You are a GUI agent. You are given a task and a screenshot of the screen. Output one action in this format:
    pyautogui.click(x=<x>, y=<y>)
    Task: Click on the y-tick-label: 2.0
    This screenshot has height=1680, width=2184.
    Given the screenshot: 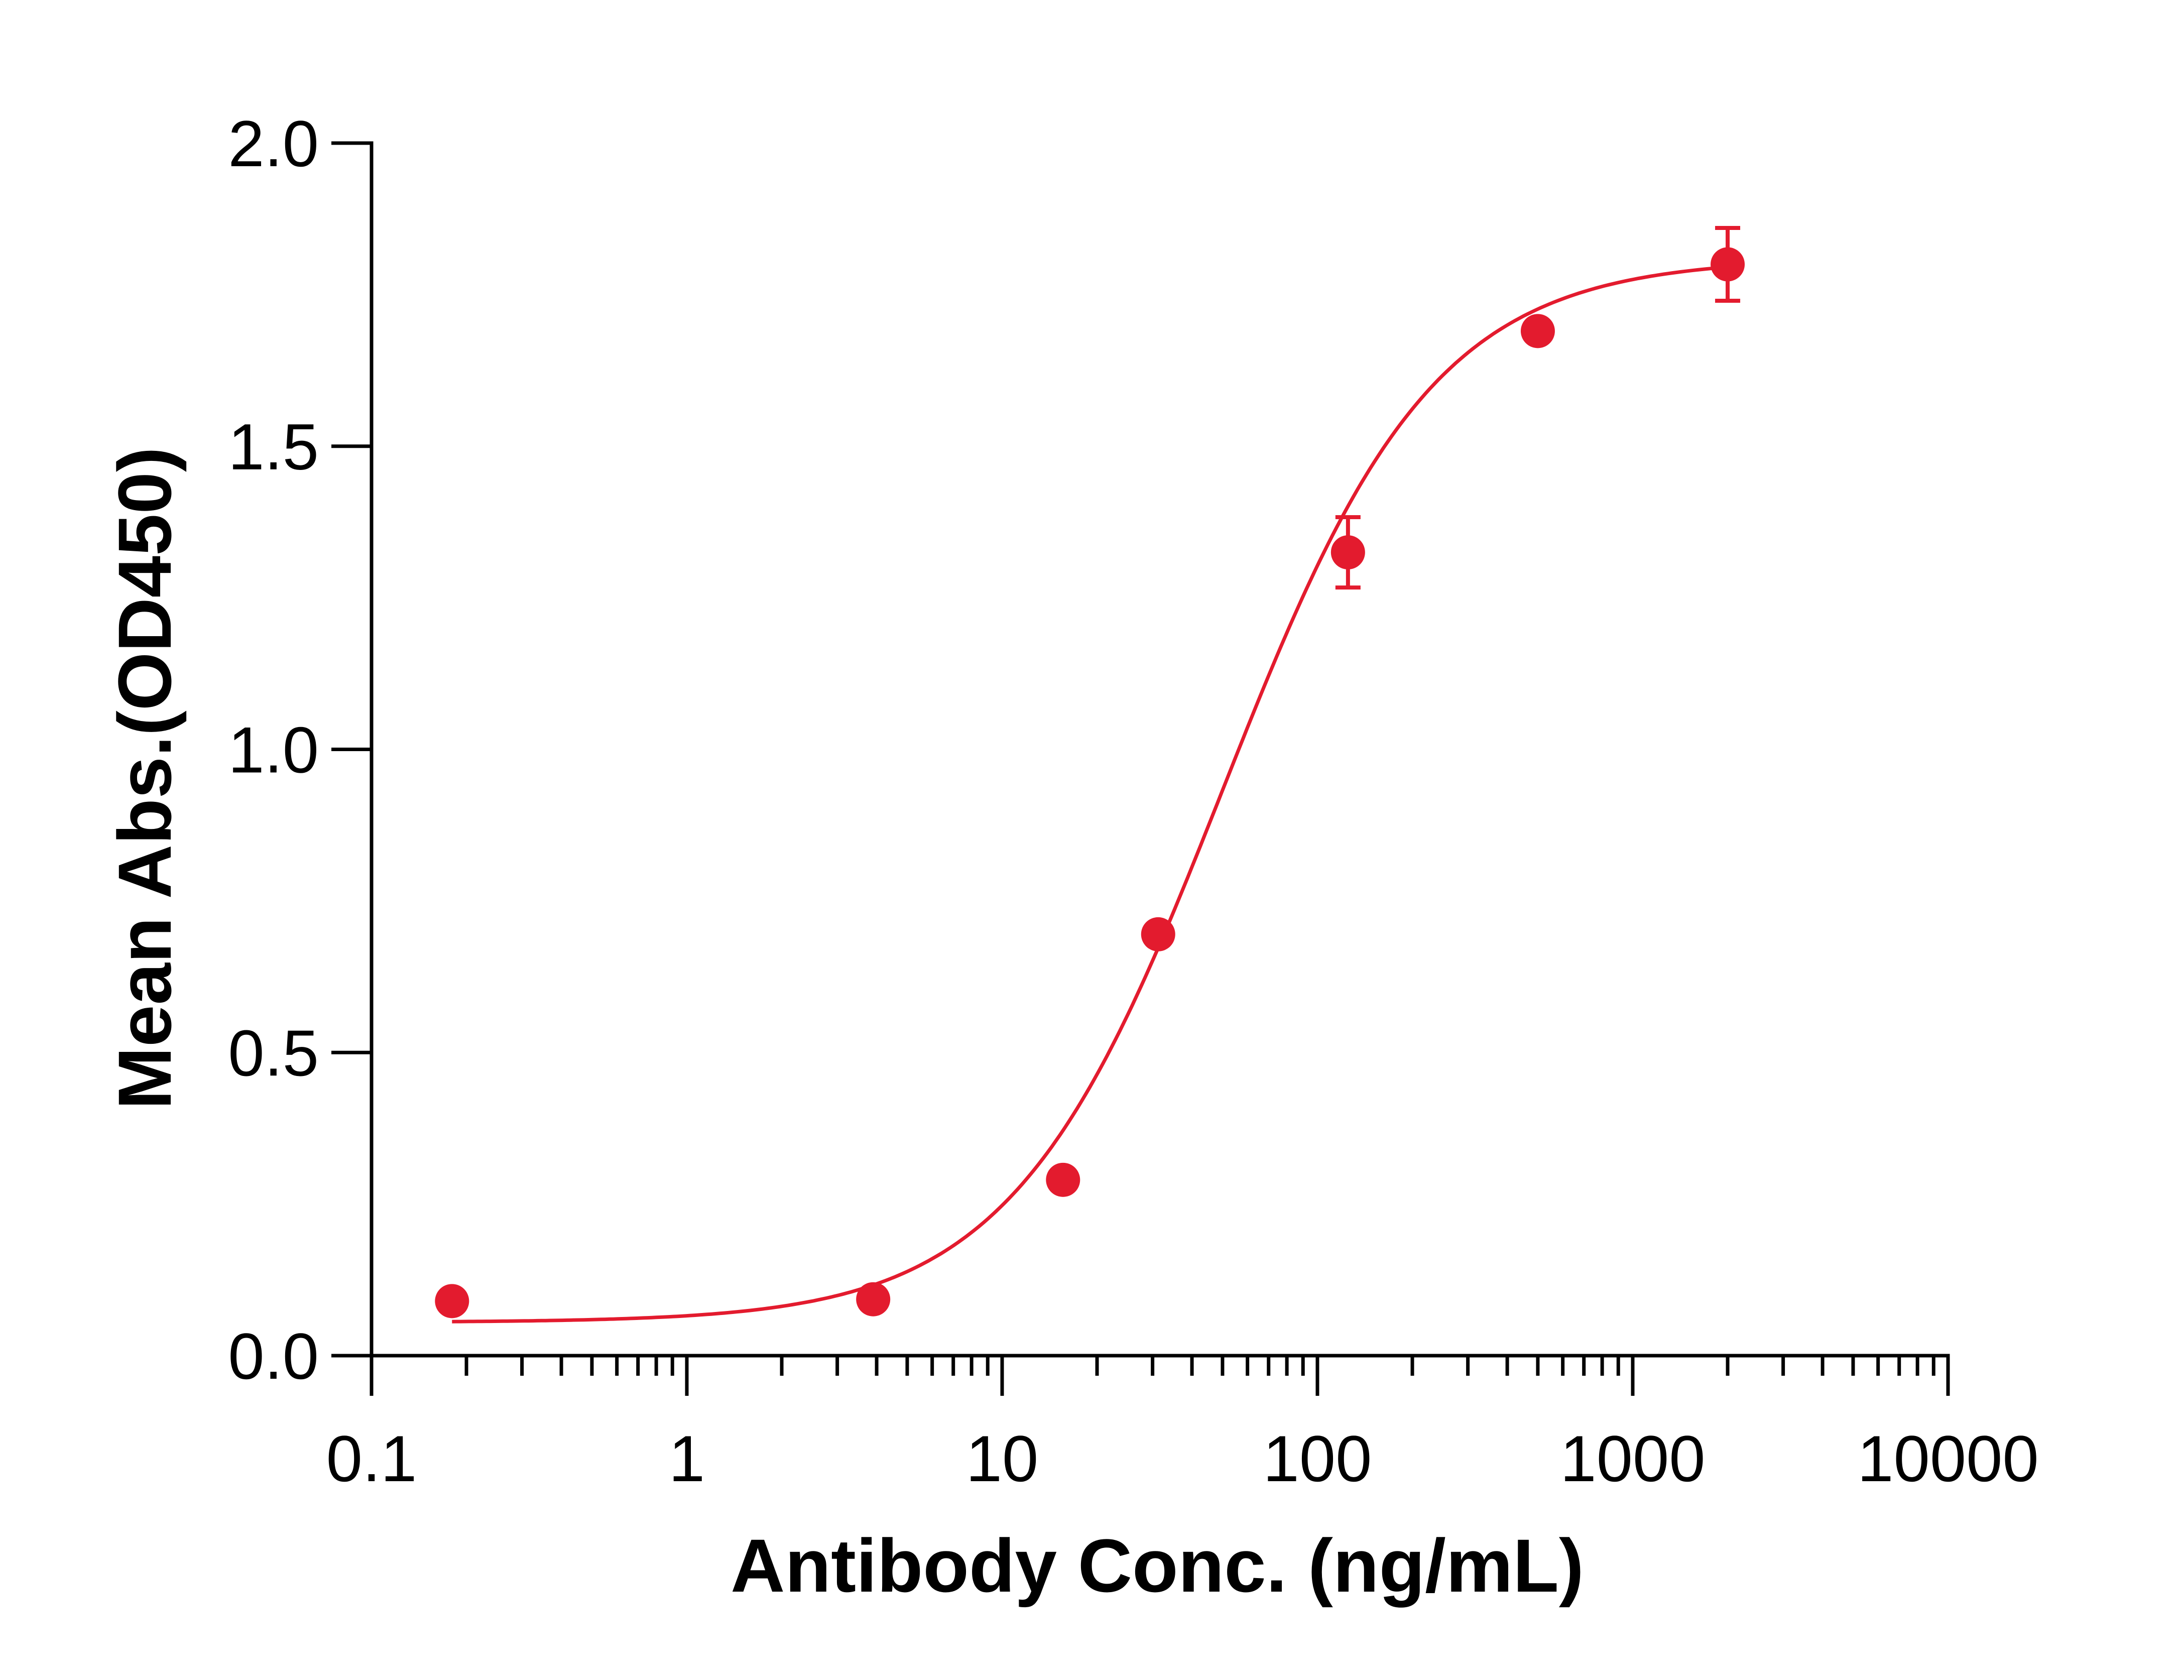 What is the action you would take?
    pyautogui.click(x=273, y=143)
    